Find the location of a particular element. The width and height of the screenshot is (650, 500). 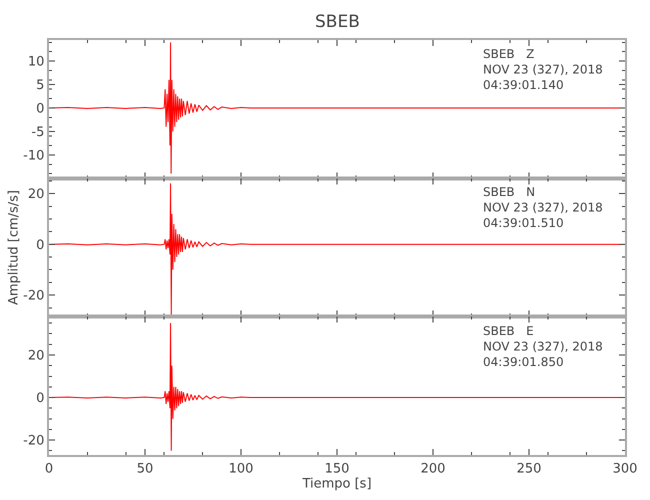

y-tick-label: 5 is located at coordinates (40, 86).